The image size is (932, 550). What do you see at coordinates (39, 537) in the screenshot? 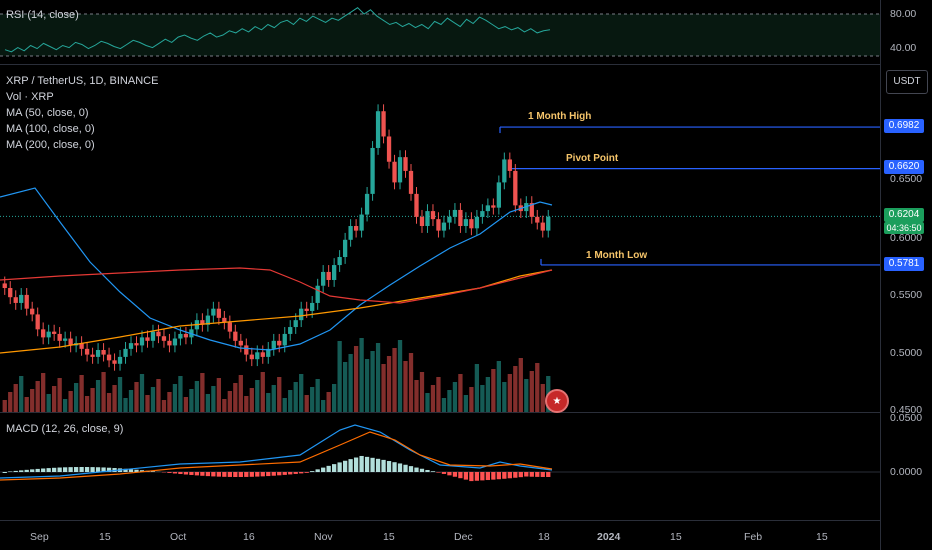
I see `time-label: Sep` at bounding box center [39, 537].